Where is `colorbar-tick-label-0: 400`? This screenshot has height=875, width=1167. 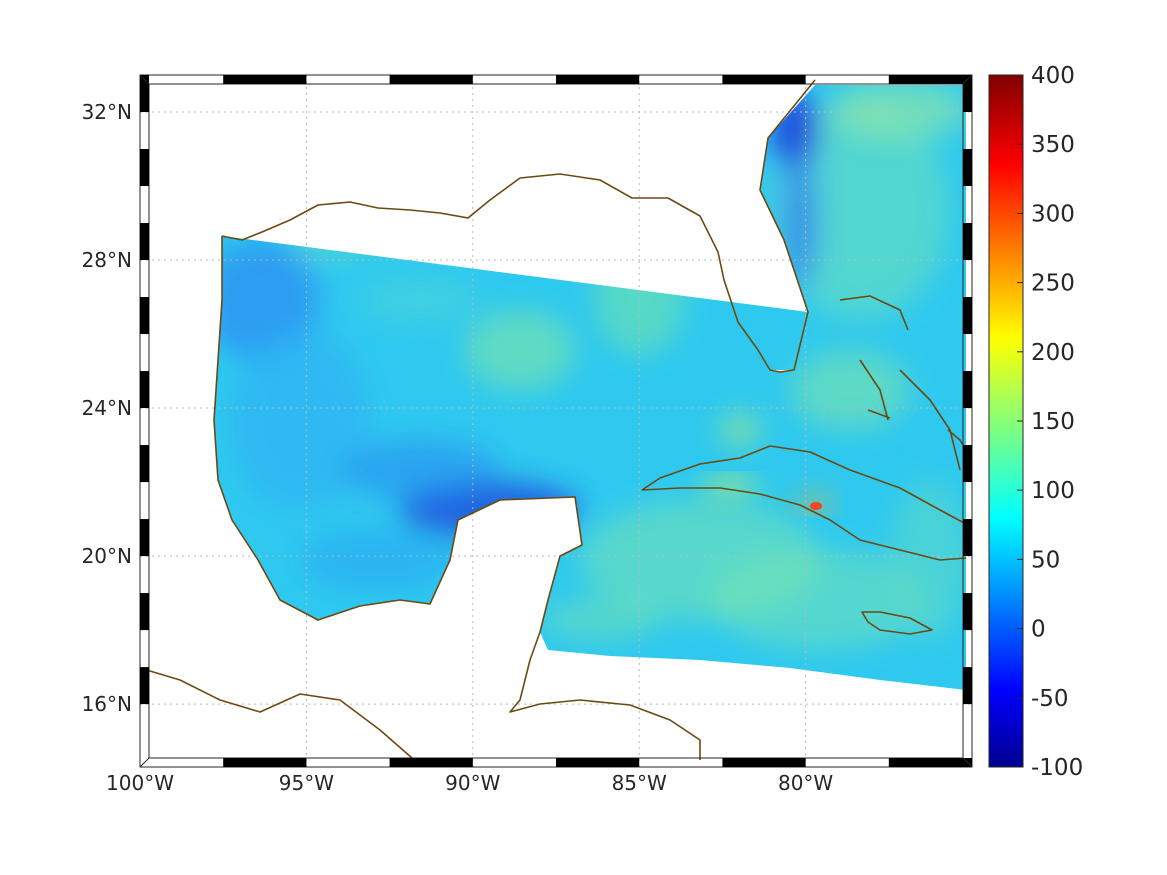
colorbar-tick-label-0: 400 is located at coordinates (1053, 76).